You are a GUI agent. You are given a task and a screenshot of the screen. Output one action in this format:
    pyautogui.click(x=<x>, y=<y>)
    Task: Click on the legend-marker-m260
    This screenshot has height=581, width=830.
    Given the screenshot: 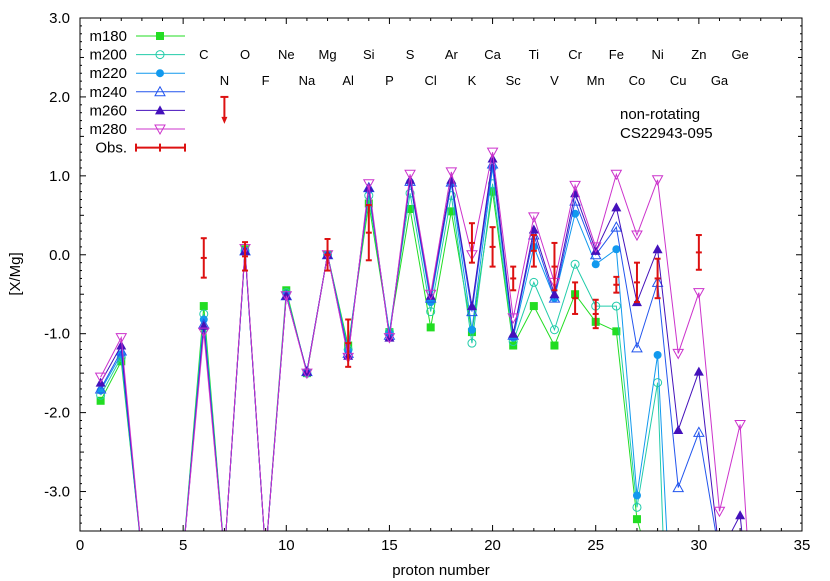 What is the action you would take?
    pyautogui.click(x=160, y=110)
    